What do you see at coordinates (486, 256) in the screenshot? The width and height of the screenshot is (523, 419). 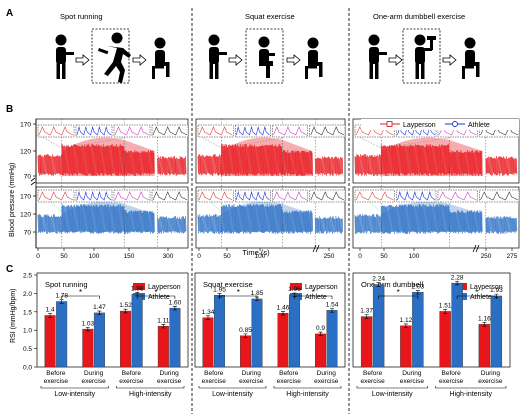 I see `x-tick-label: 250` at bounding box center [486, 256].